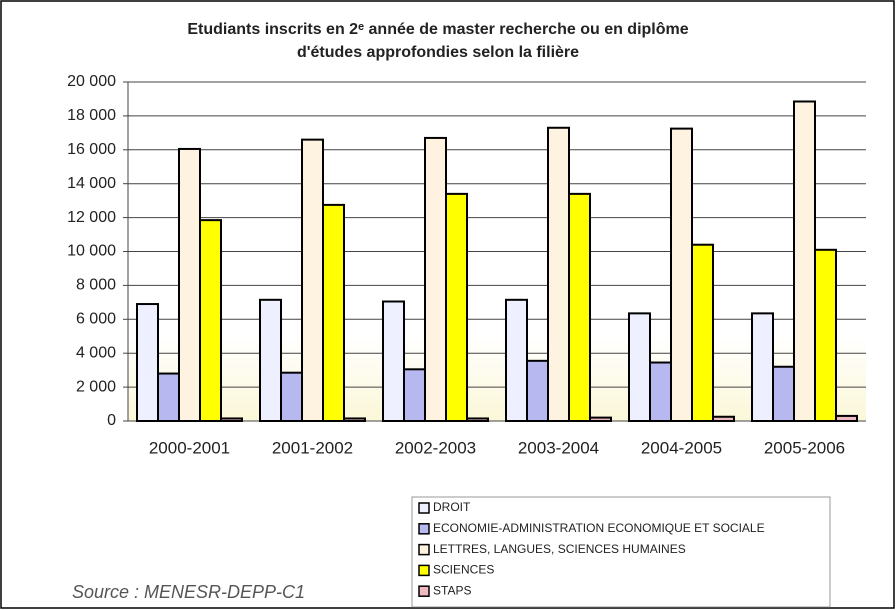 The height and width of the screenshot is (610, 896). I want to click on y-tick-label: 4 000, so click(96, 352).